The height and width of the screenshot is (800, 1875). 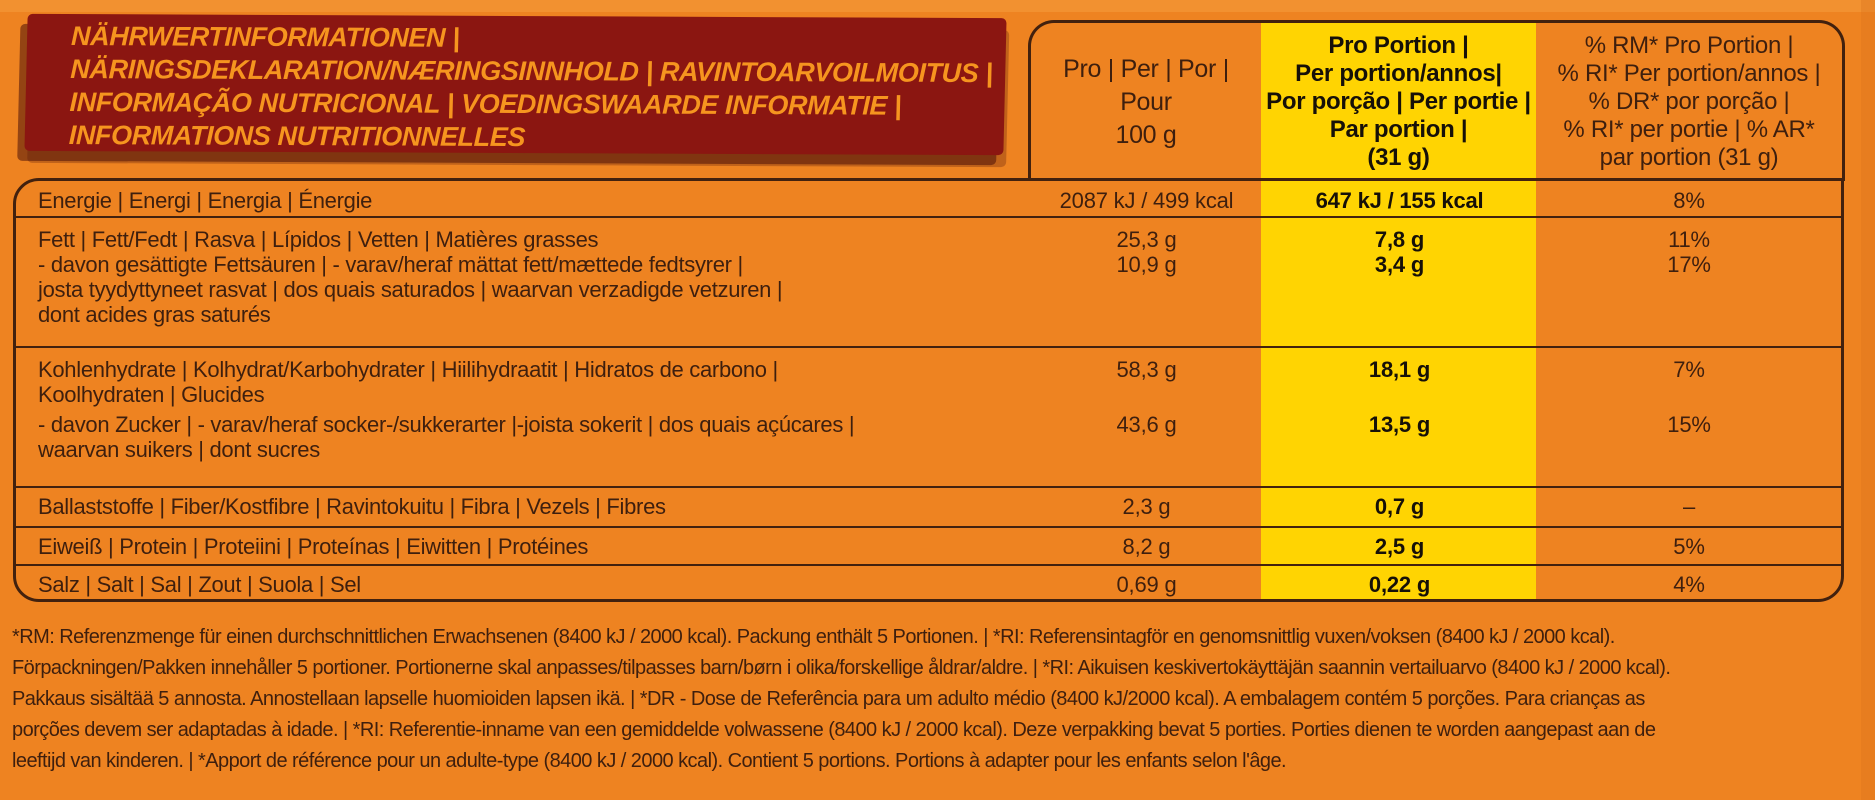 What do you see at coordinates (1399, 424) in the screenshot?
I see `value-per-portion: 13,5 g` at bounding box center [1399, 424].